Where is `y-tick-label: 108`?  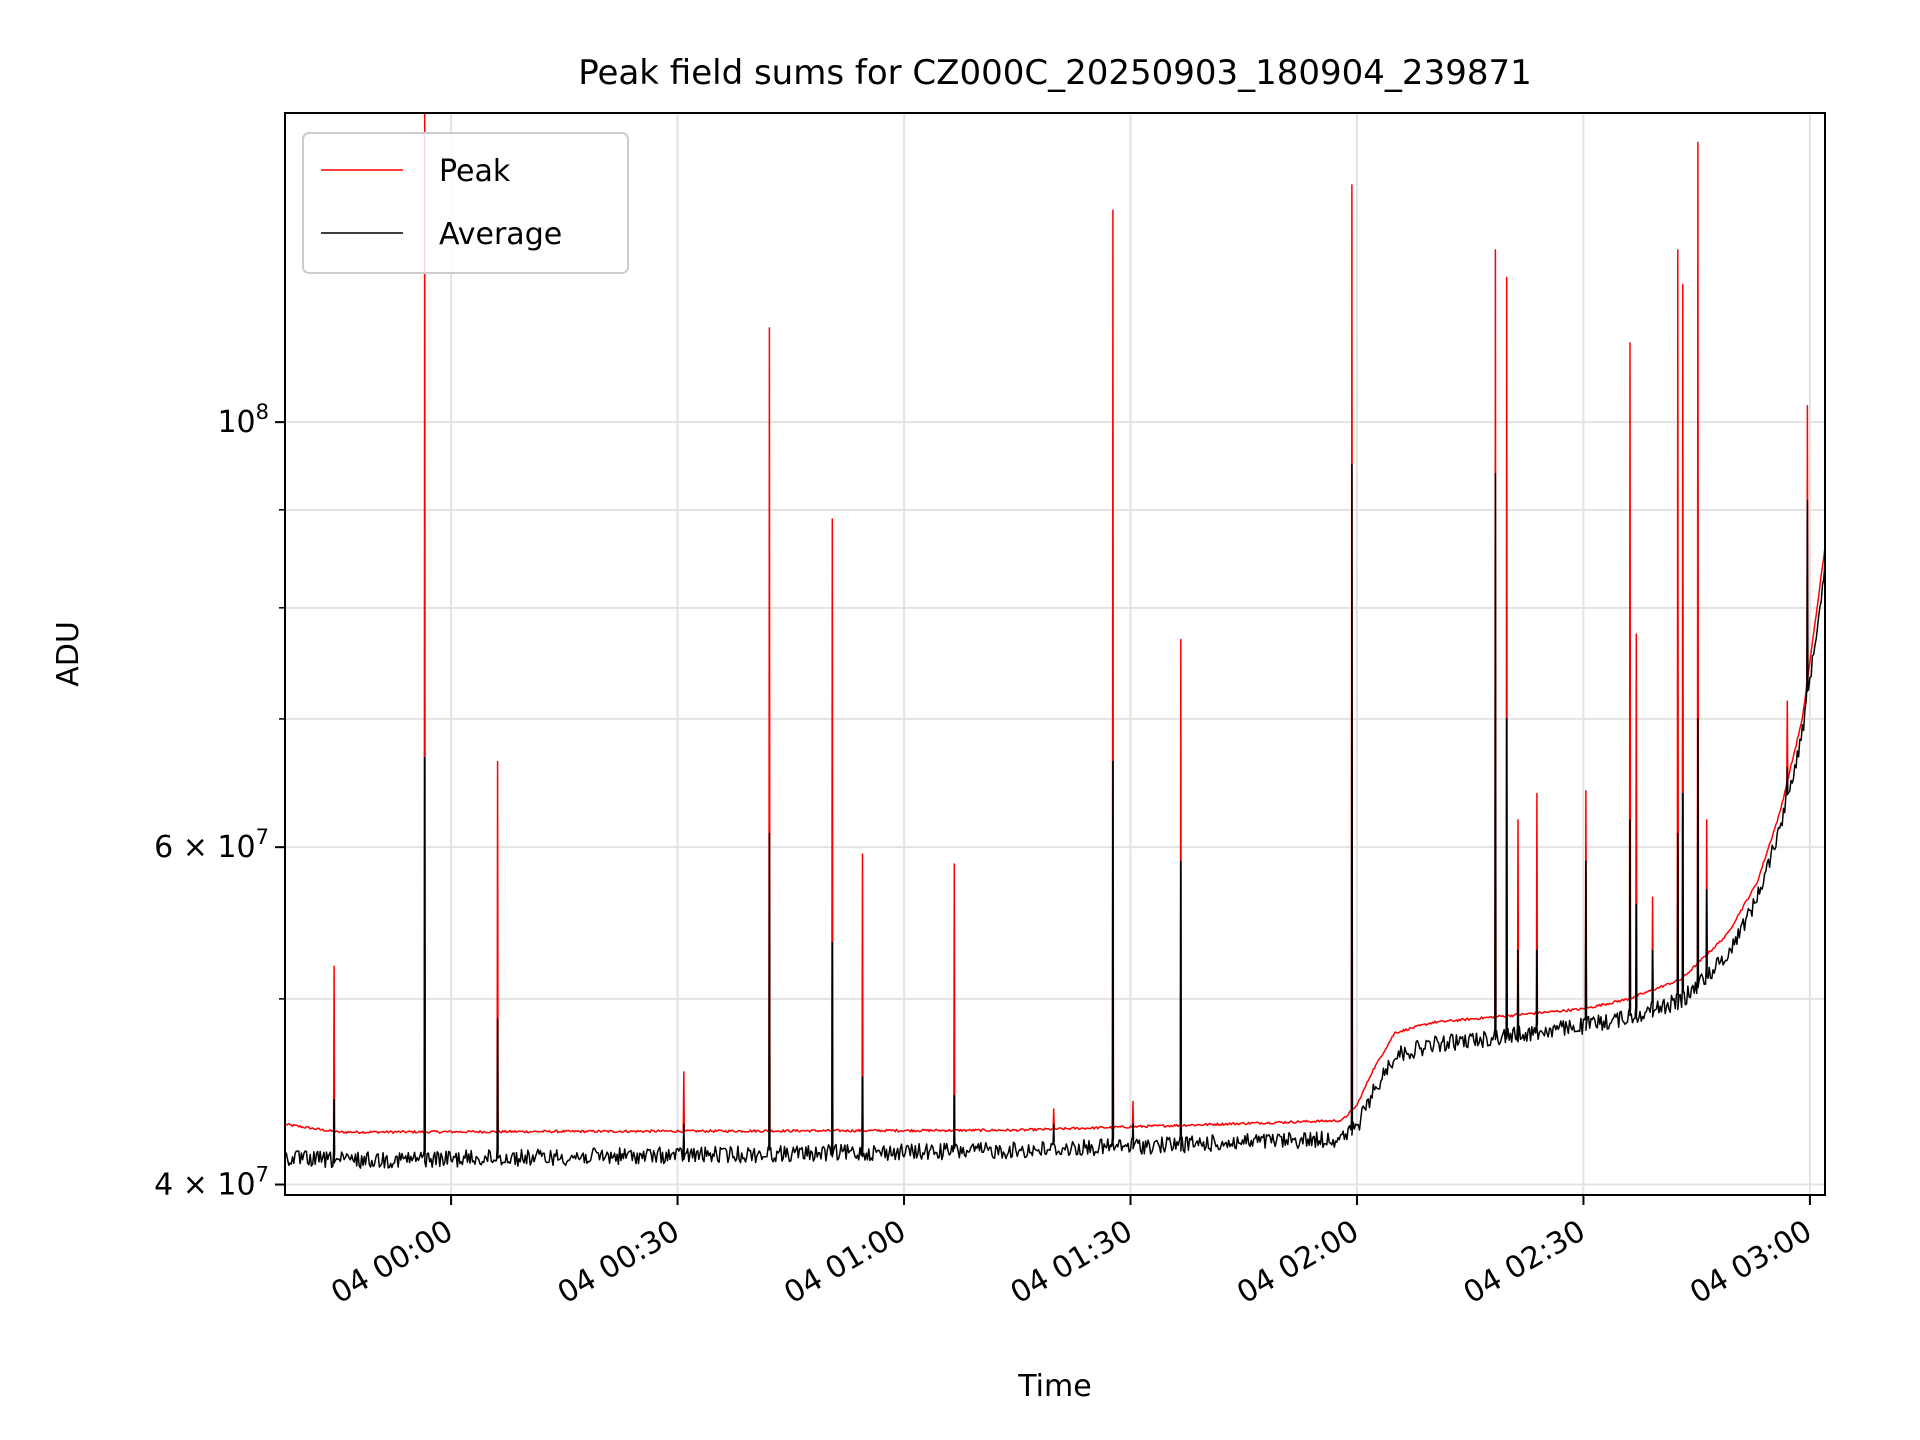
y-tick-label: 108 is located at coordinates (243, 420).